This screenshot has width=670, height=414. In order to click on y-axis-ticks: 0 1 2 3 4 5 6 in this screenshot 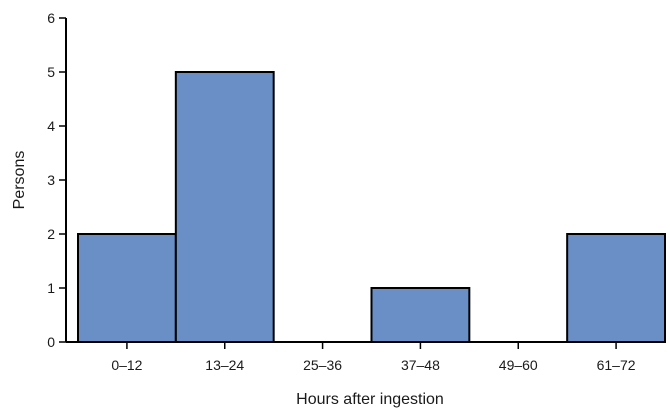, I will do `click(56, 180)`.